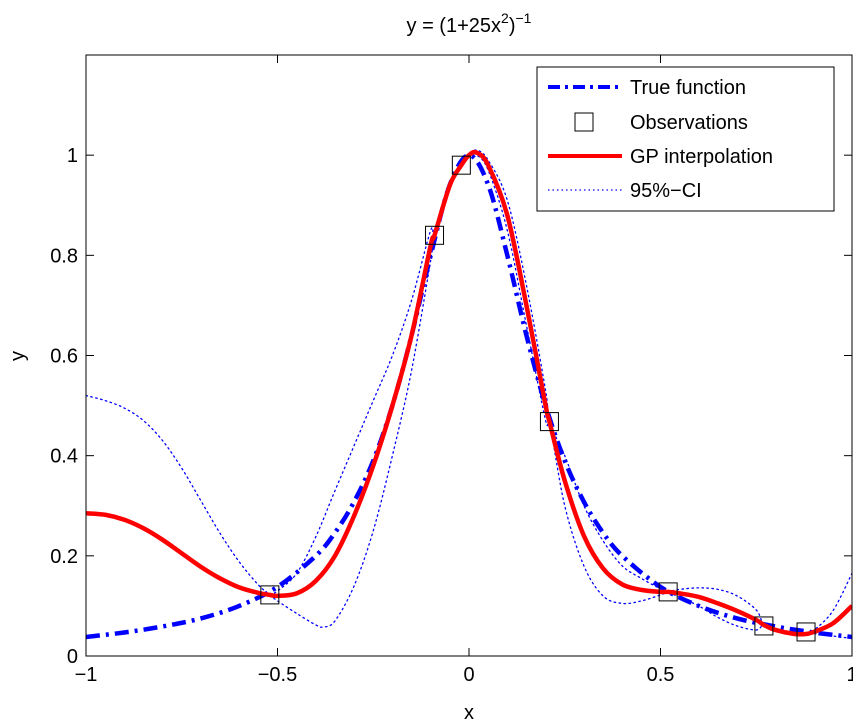  I want to click on y-tick-label: 0.8, so click(64, 256).